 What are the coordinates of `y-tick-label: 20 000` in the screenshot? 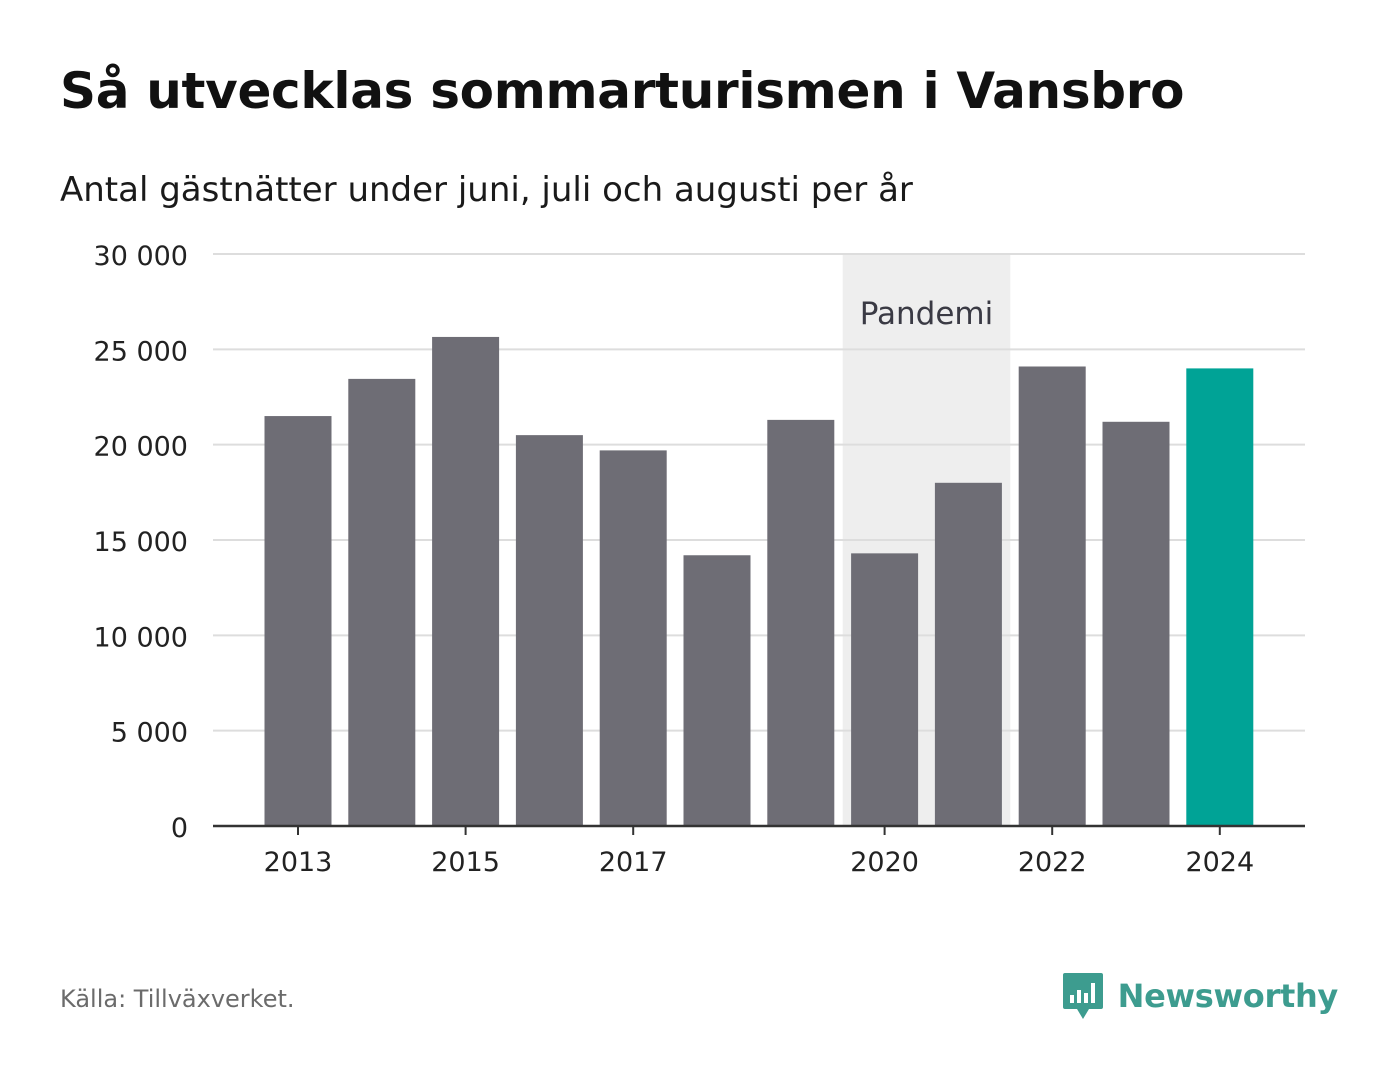 It's located at (141, 447).